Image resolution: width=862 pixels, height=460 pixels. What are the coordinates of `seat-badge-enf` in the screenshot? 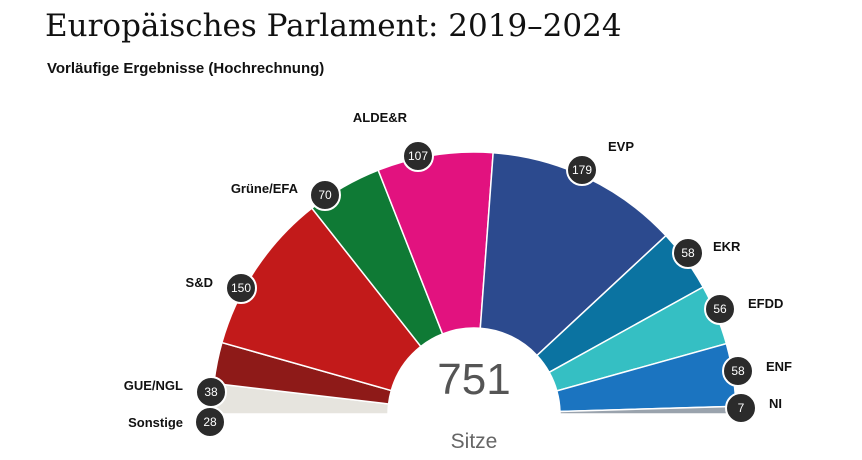 It's located at (738, 371).